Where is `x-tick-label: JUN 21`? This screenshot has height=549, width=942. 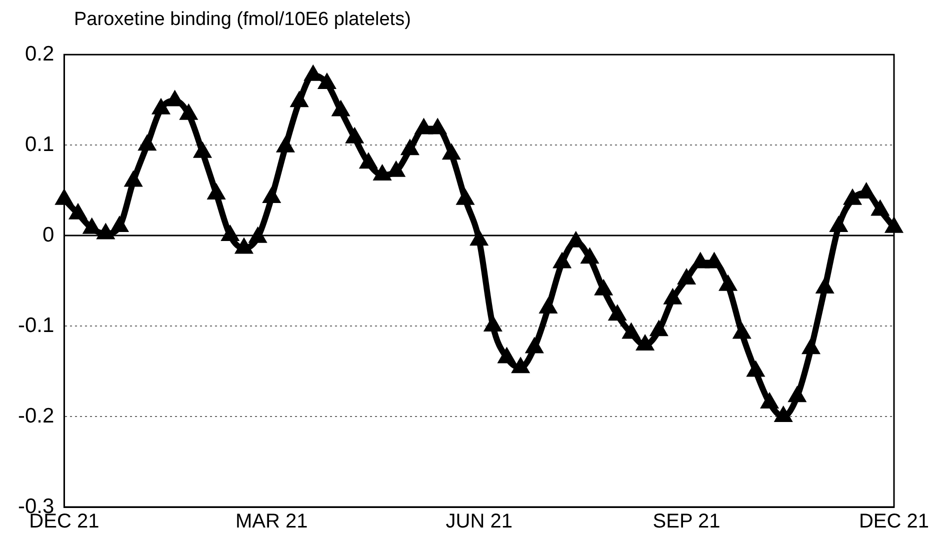
x-tick-label: JUN 21 is located at coordinates (479, 521).